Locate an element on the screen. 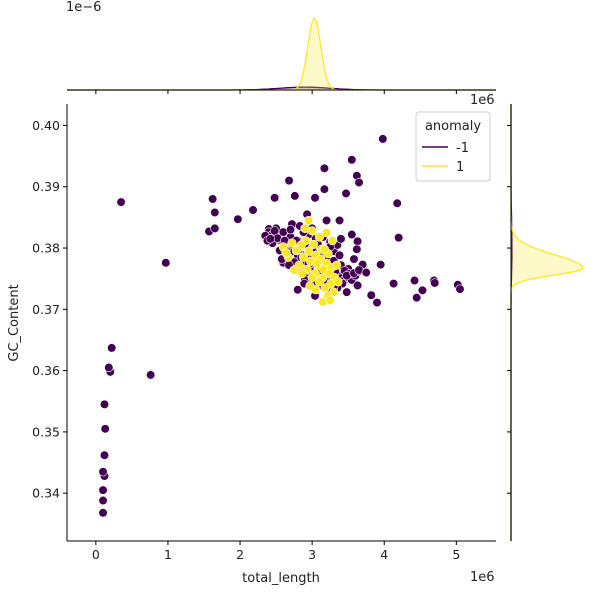 This screenshot has width=600, height=600. x-axis-offset-label: 1e6 is located at coordinates (482, 577).